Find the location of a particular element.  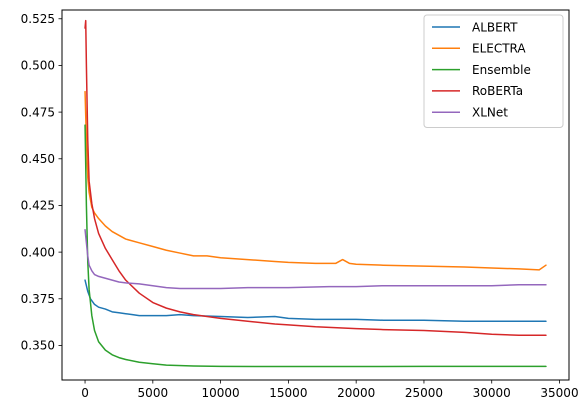

y-tick-label: 0.525 is located at coordinates (38, 19).